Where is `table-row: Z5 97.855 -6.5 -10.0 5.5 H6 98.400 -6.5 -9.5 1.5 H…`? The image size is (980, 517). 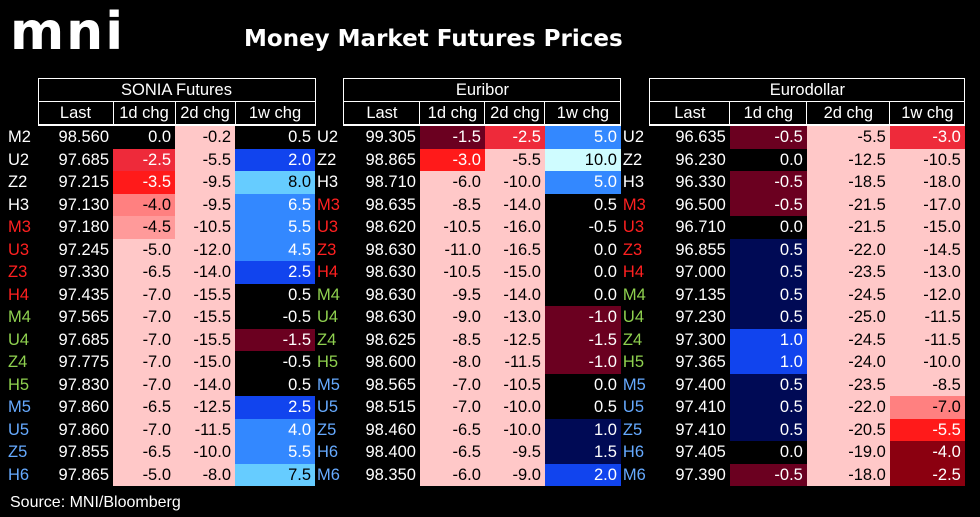
table-row: Z5 97.855 -6.5 -10.0 5.5 H6 98.400 -6.5 -9.5 1.5 H… is located at coordinates (485, 452).